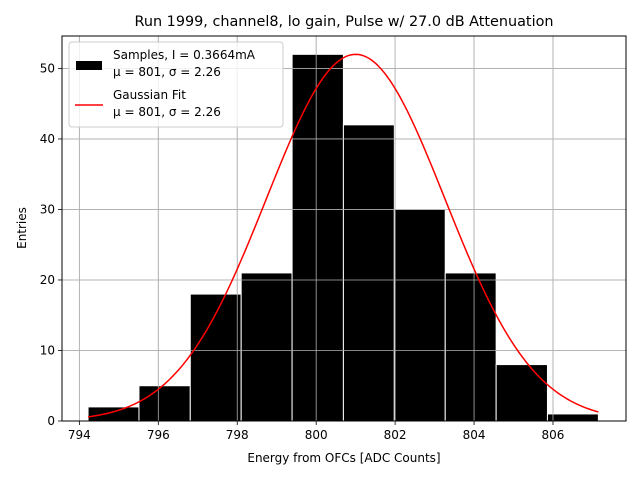 The image size is (640, 484). Describe the element at coordinates (167, 72) in the screenshot. I see `legend-label-samples-stats: μ = 801, σ = 2.26` at that location.